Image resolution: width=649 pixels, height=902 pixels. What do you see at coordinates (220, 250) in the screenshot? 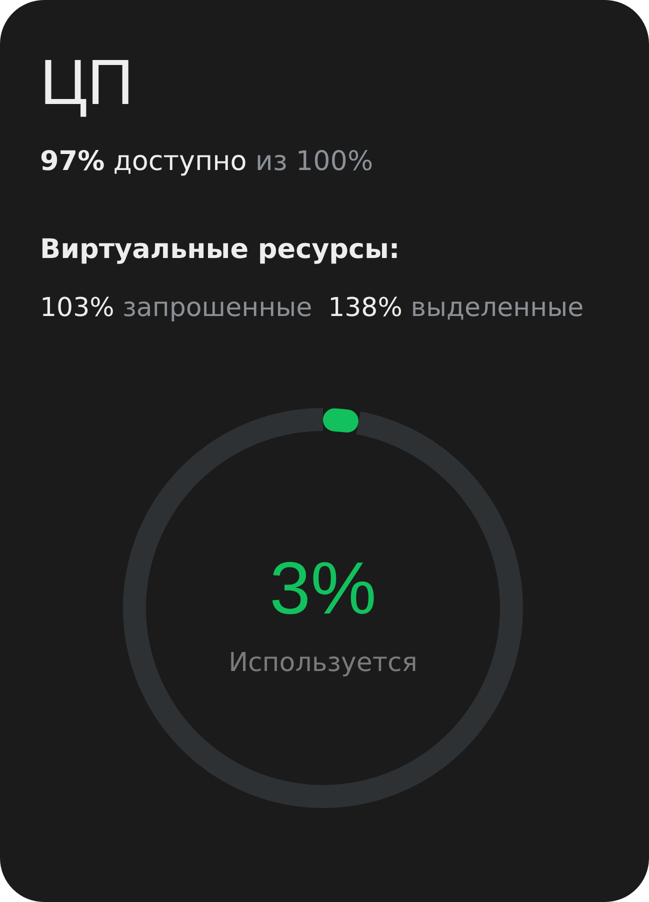
I see `text: Виртуальные ресурсы:` at bounding box center [220, 250].